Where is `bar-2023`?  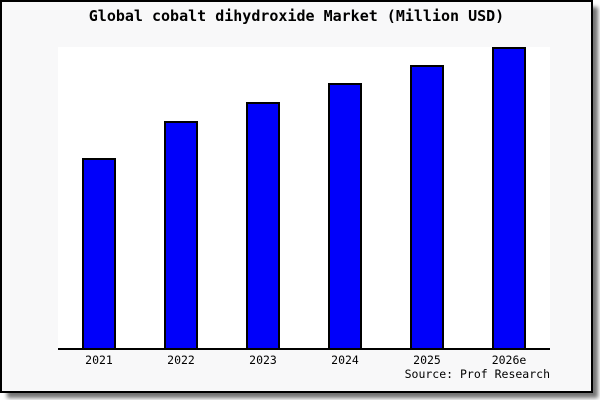
bar-2023 is located at coordinates (263, 225).